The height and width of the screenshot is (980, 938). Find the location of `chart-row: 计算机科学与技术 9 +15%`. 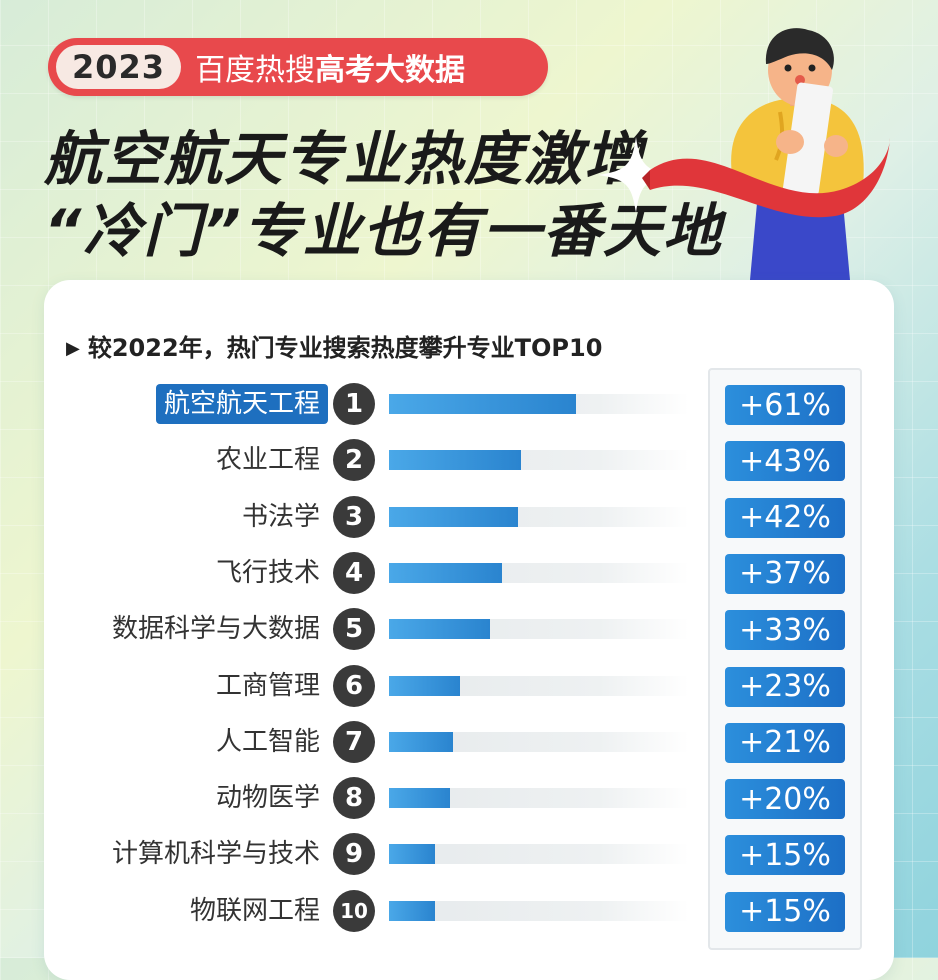

chart-row: 计算机科学与技术 9 +15% is located at coordinates (469, 855).